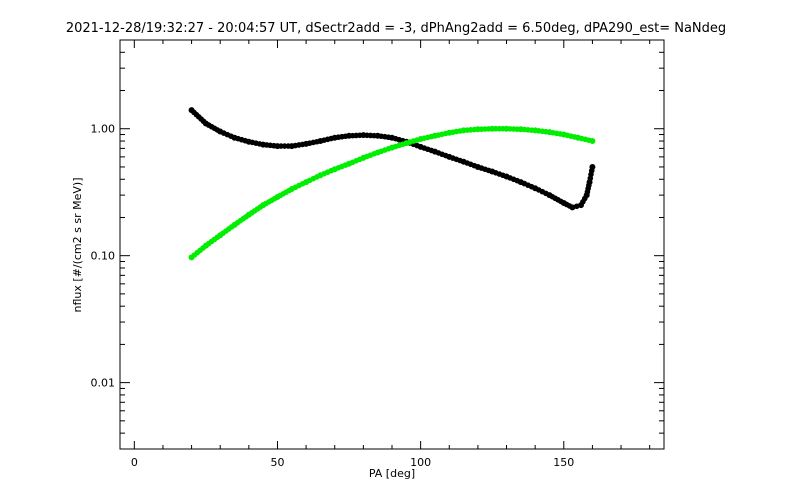 Image resolution: width=800 pixels, height=500 pixels. Describe the element at coordinates (77, 245) in the screenshot. I see `y-axis-label: nflux [#/(cm2 s sr MeV)]` at that location.